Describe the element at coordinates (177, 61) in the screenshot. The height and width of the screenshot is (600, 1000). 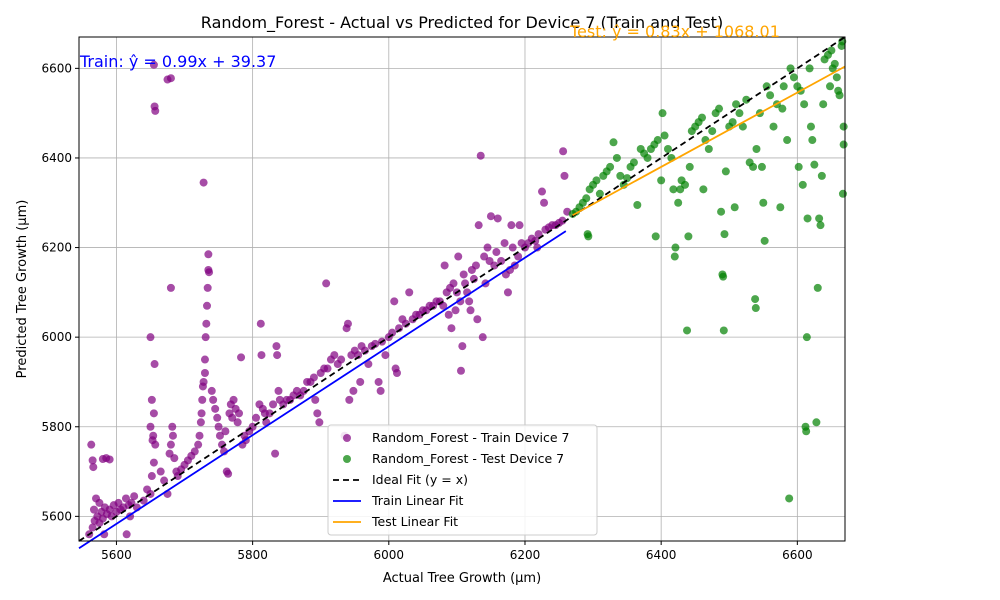
I see `train-equation-annotation: Train: ŷ = 0.99x + 39.37` at that location.